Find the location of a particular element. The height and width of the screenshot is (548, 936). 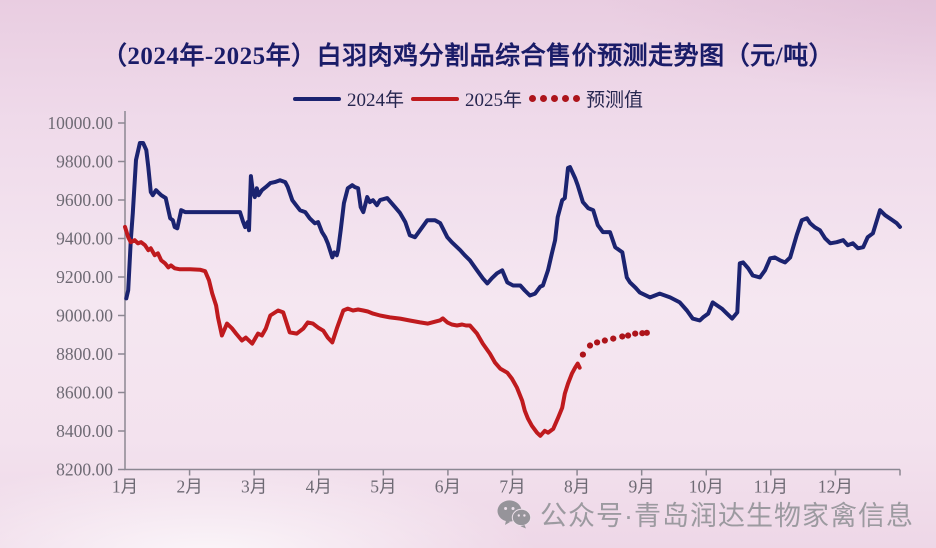

chart-title: （2024年-2025年）白羽肉鸡分割品综合售价预测走势图（元/吨） is located at coordinates (468, 56).